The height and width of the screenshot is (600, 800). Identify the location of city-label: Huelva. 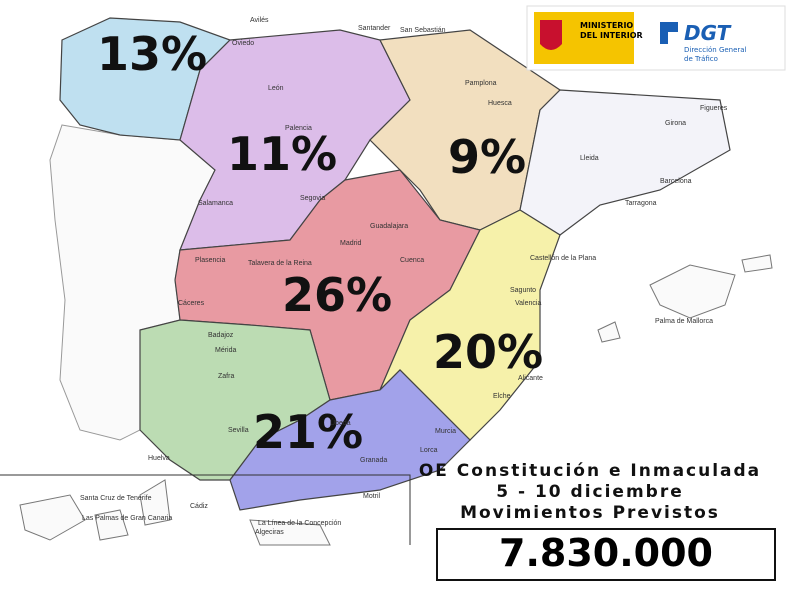
(159, 458).